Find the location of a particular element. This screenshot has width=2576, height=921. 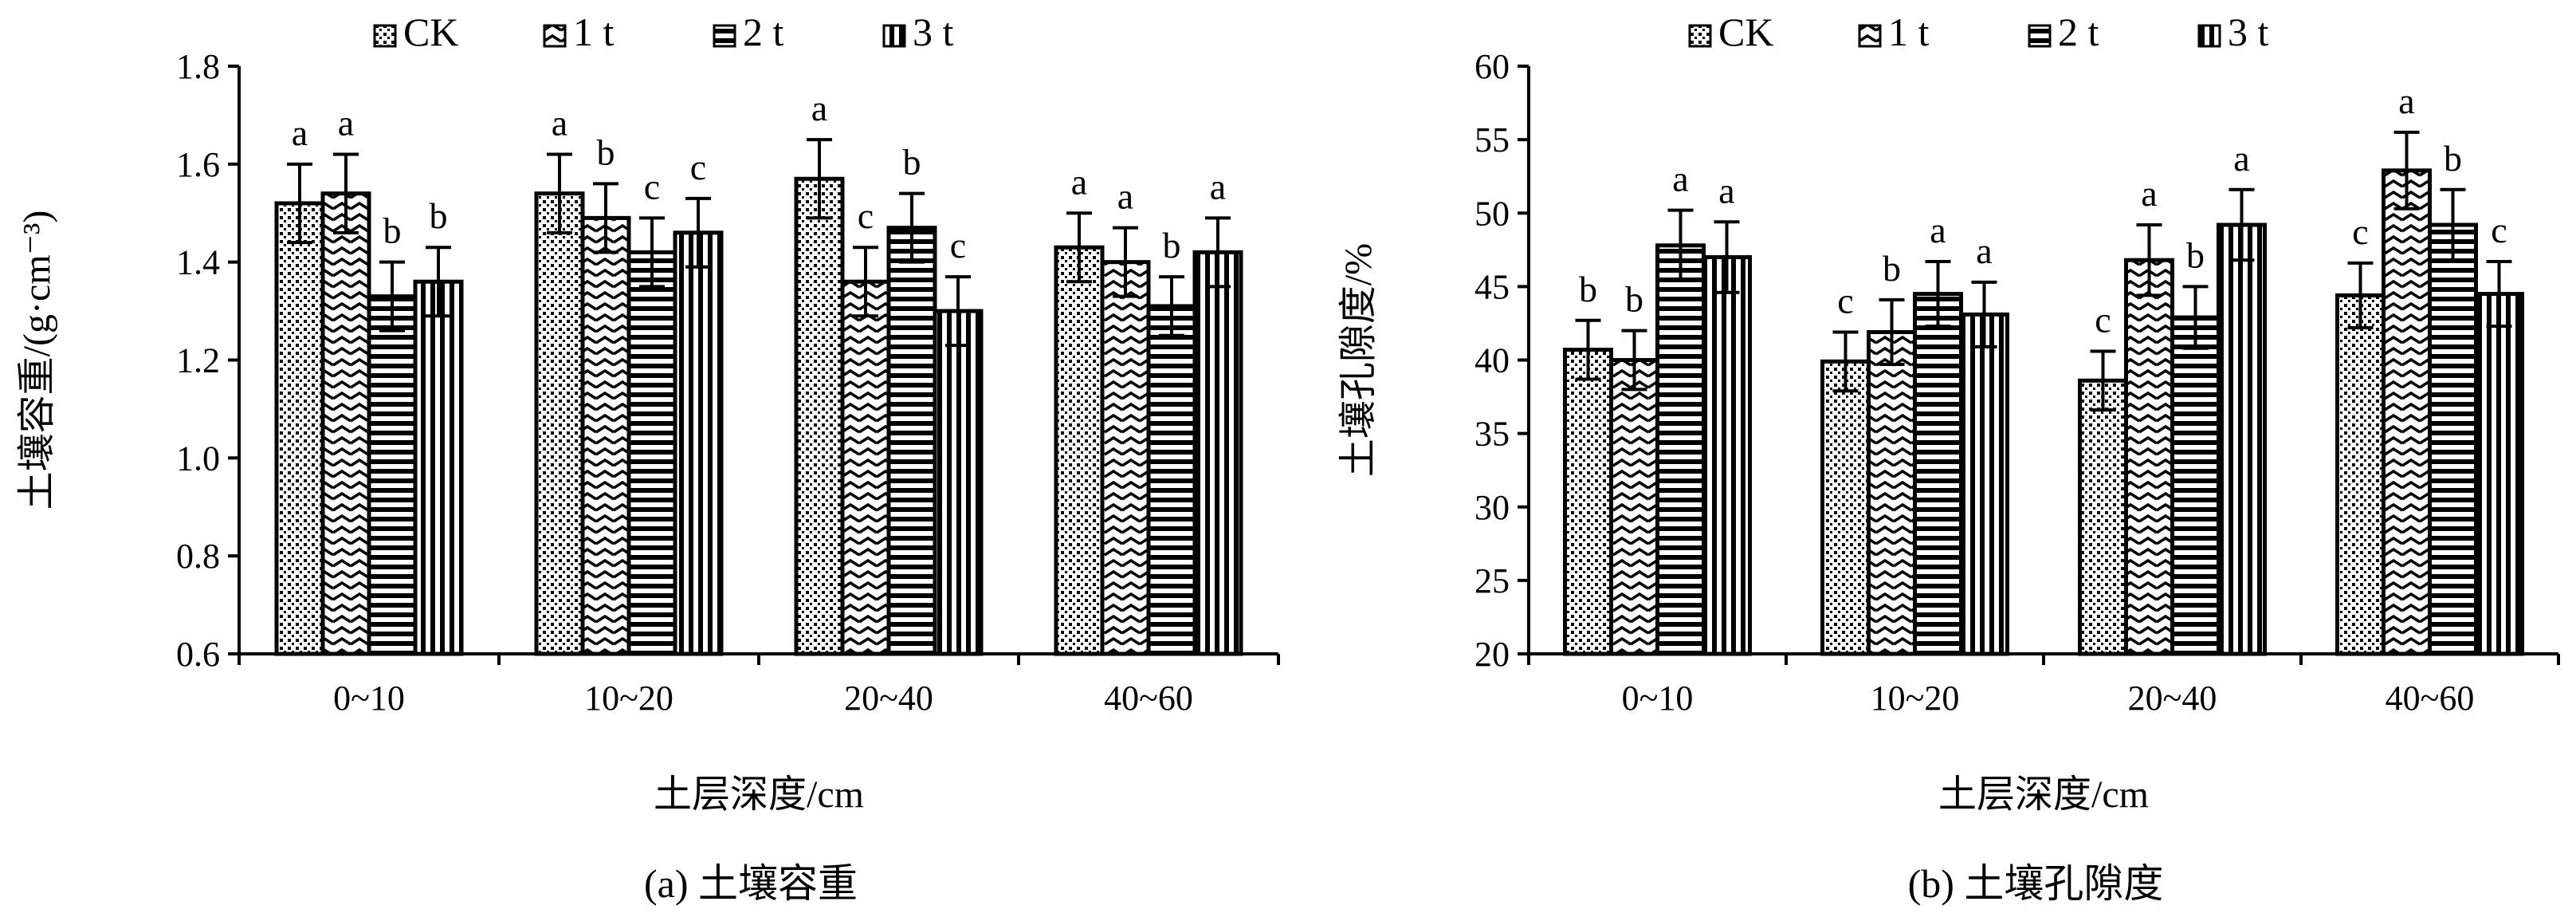

y-tick-label: 1.8 is located at coordinates (198, 66).